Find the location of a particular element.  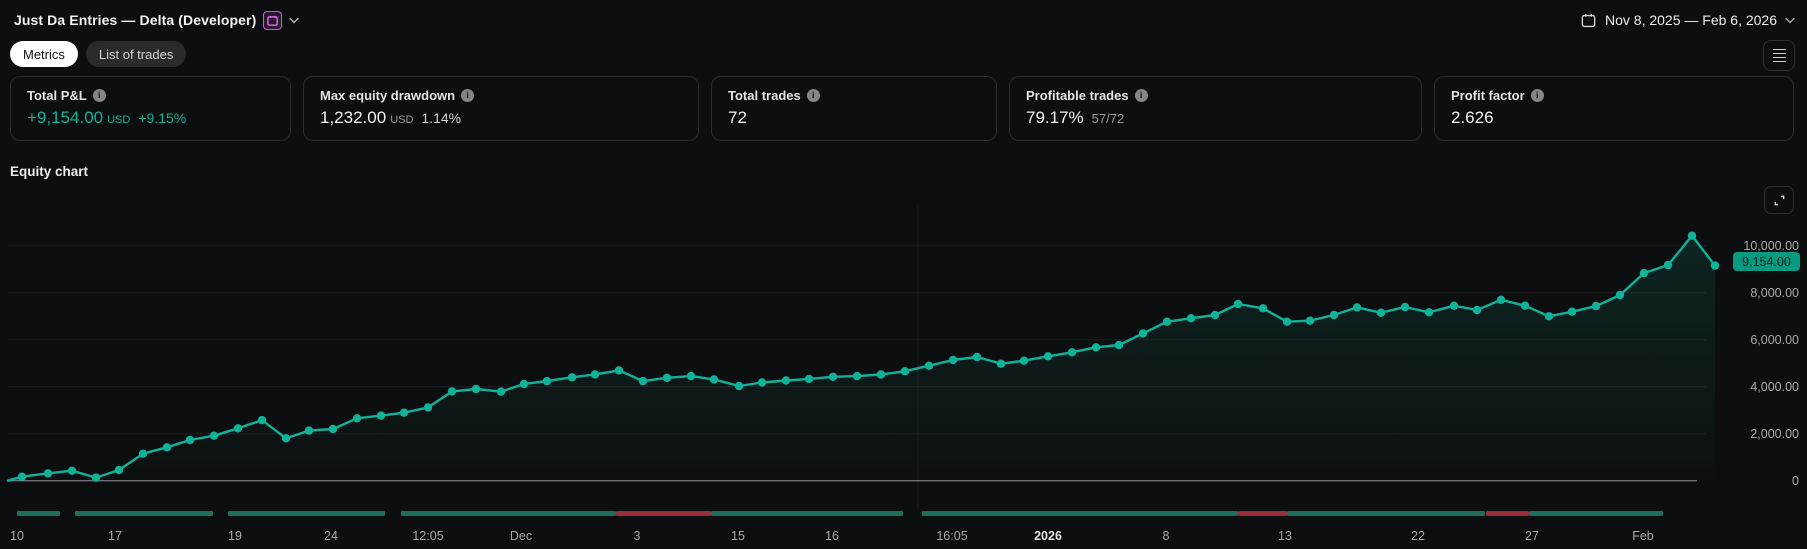

x-axis-tick-label: 17 is located at coordinates (115, 536).